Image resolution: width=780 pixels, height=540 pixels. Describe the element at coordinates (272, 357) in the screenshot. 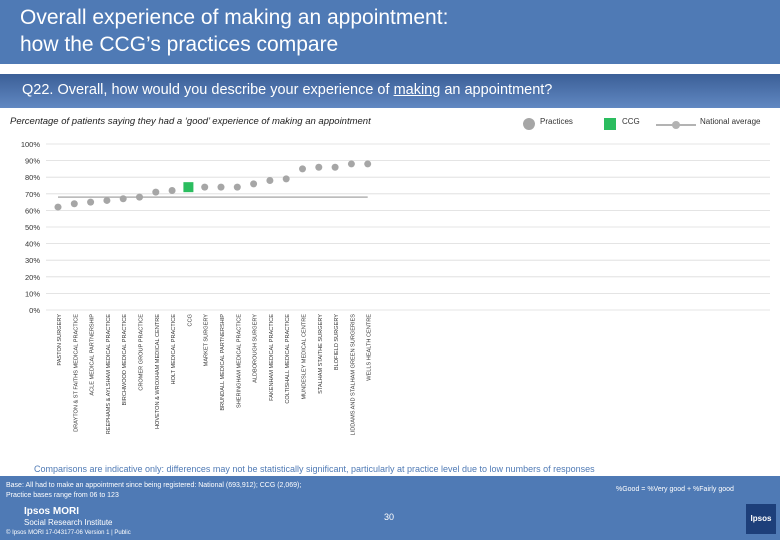

I see `x-tick-label: FAKENHAM MEDICAL PRACTICE` at that location.